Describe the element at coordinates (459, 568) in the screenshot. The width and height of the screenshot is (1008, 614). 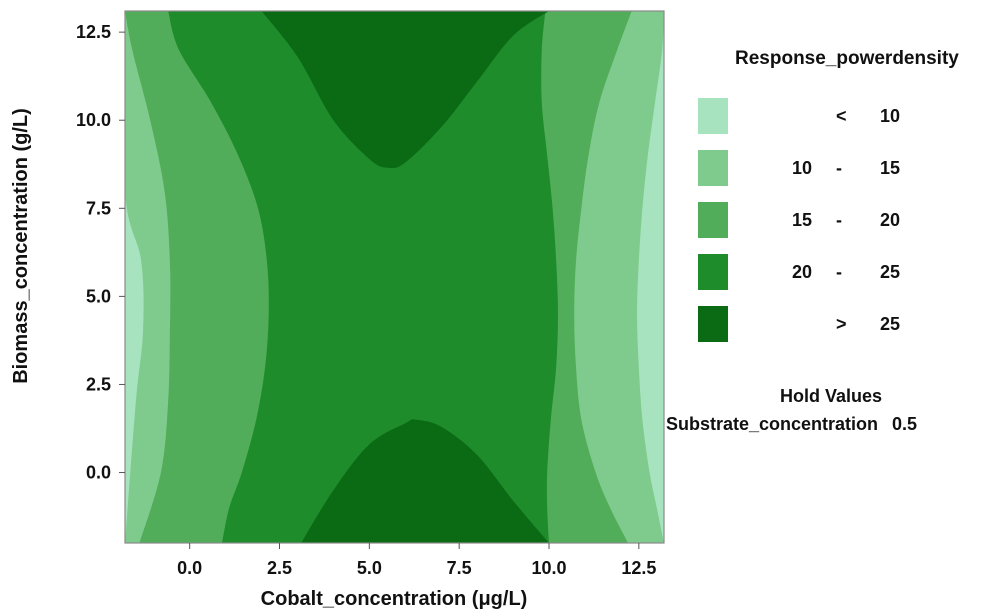
I see `x-tick-label: 7.5` at that location.